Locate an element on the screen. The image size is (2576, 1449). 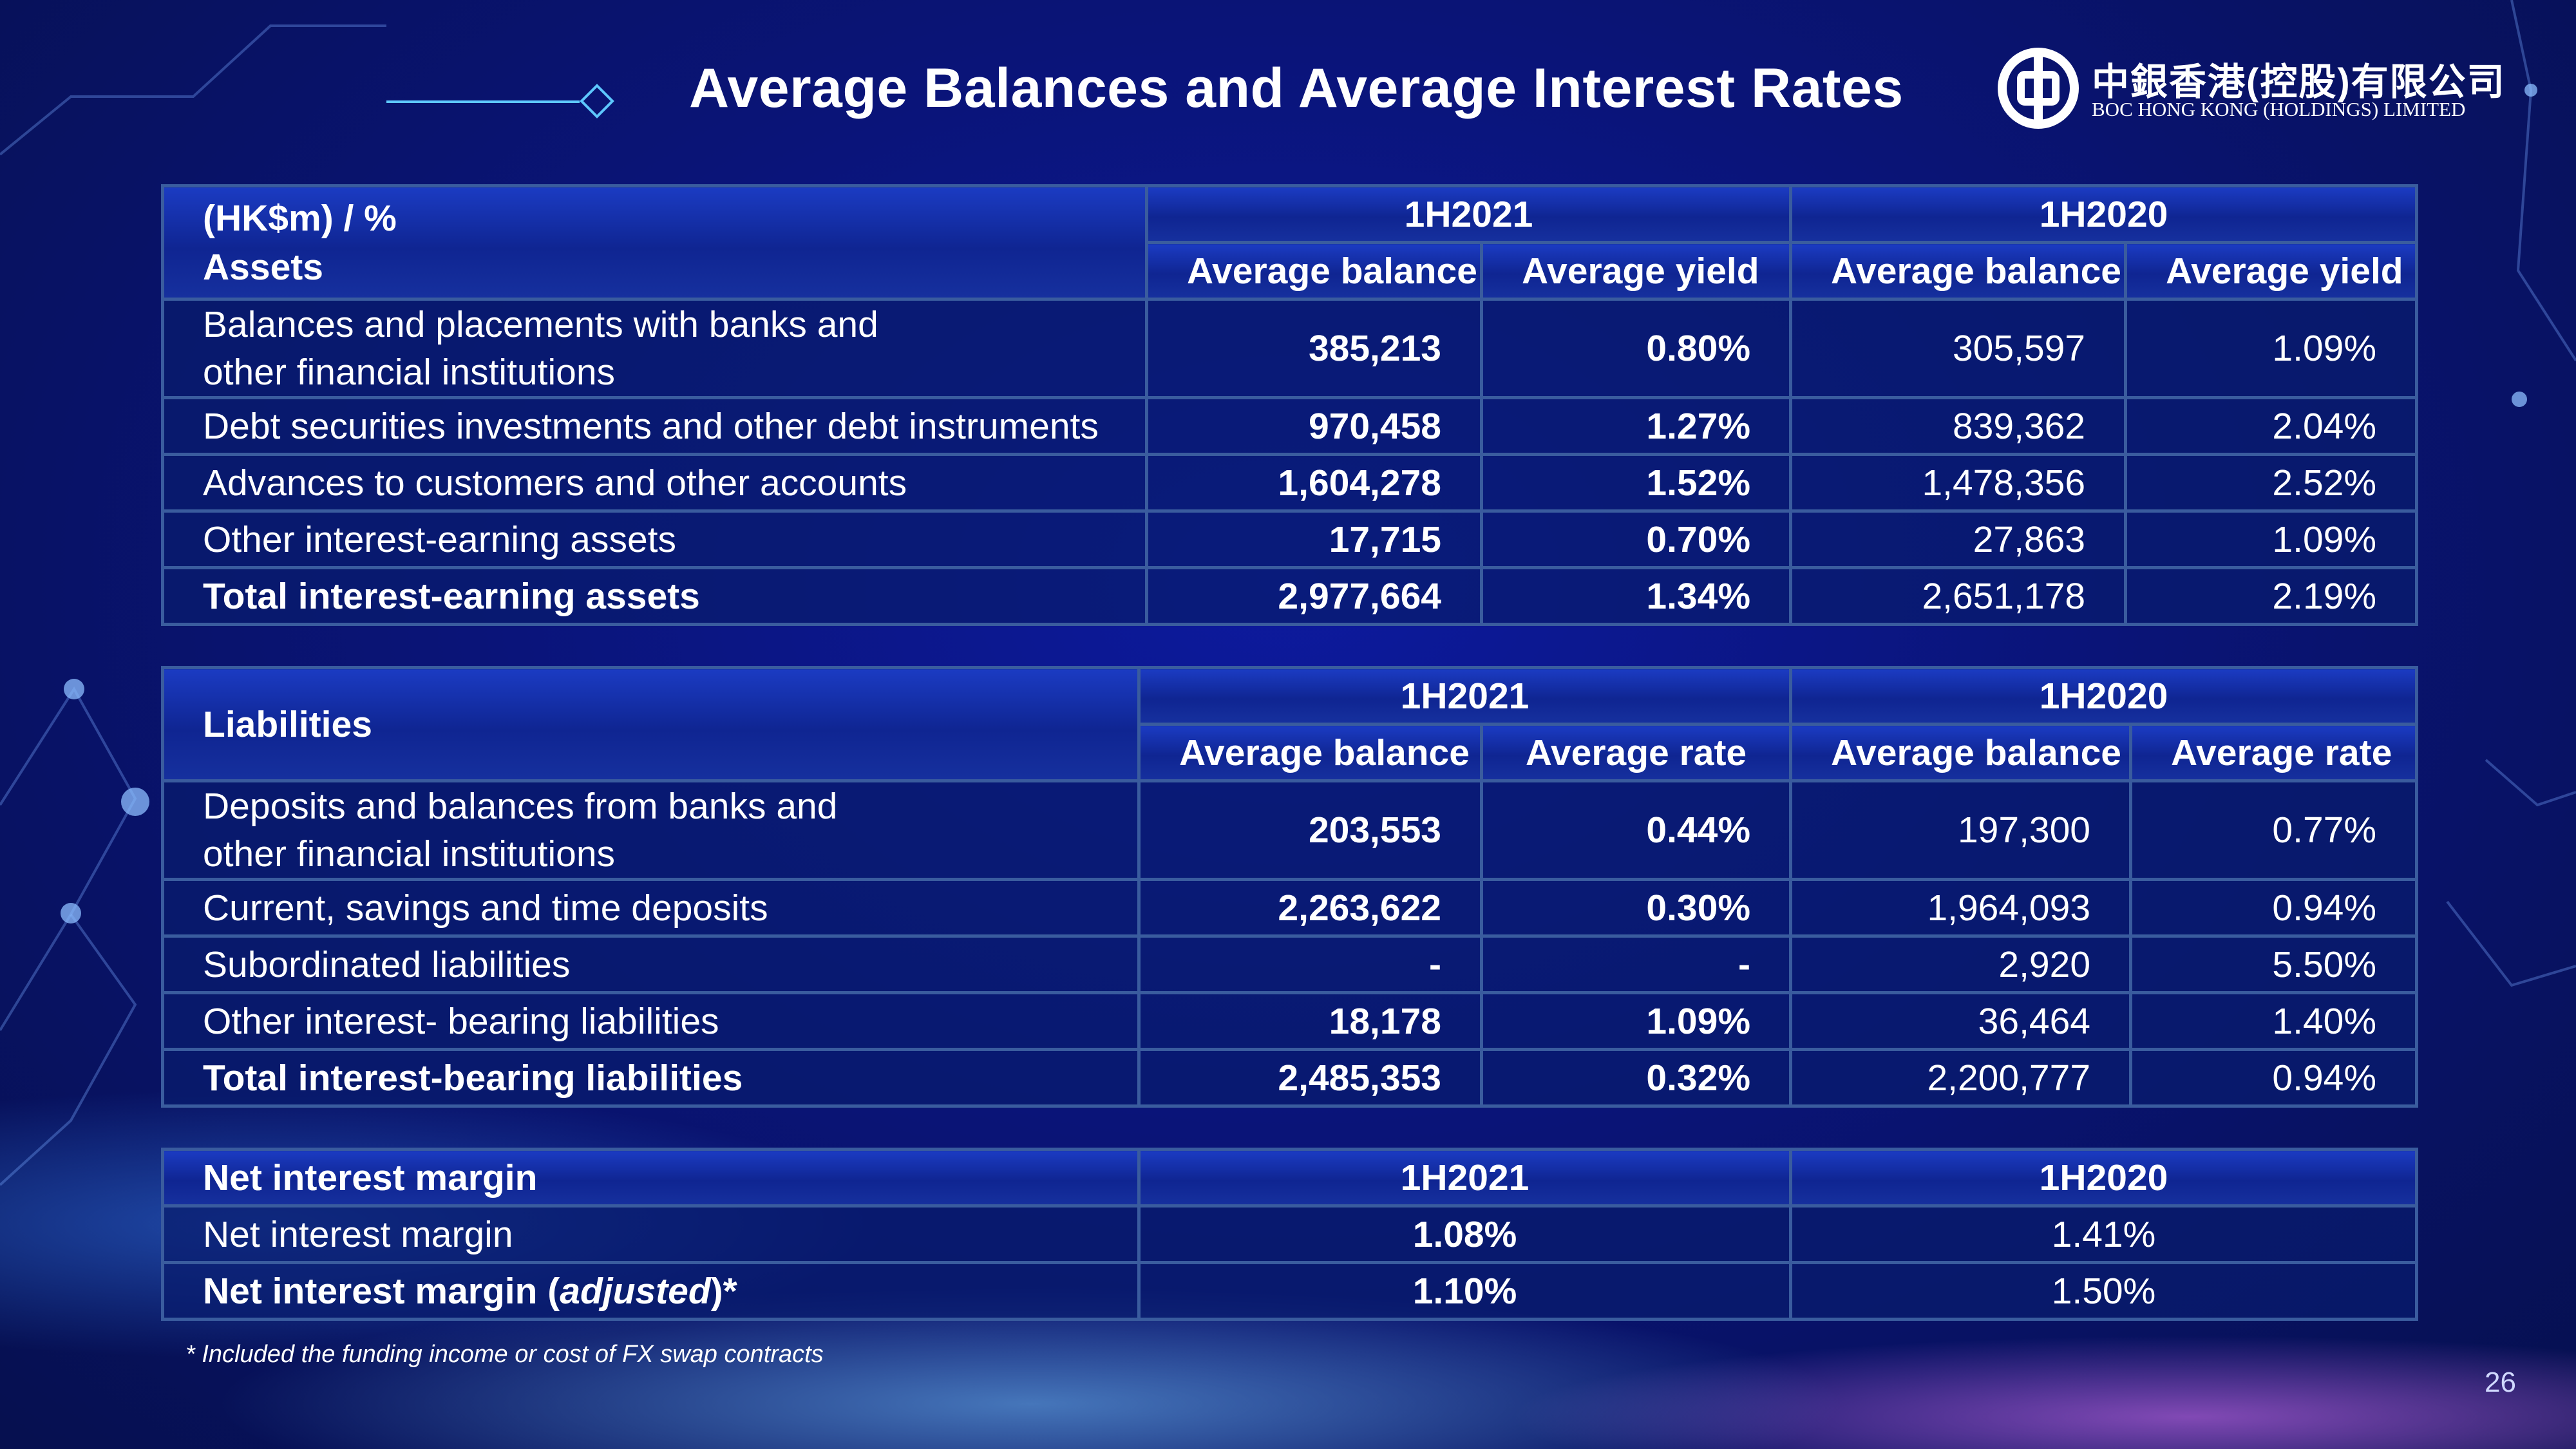
cell-nim-adjusted-1h2021: 1.10% is located at coordinates (1465, 1291).